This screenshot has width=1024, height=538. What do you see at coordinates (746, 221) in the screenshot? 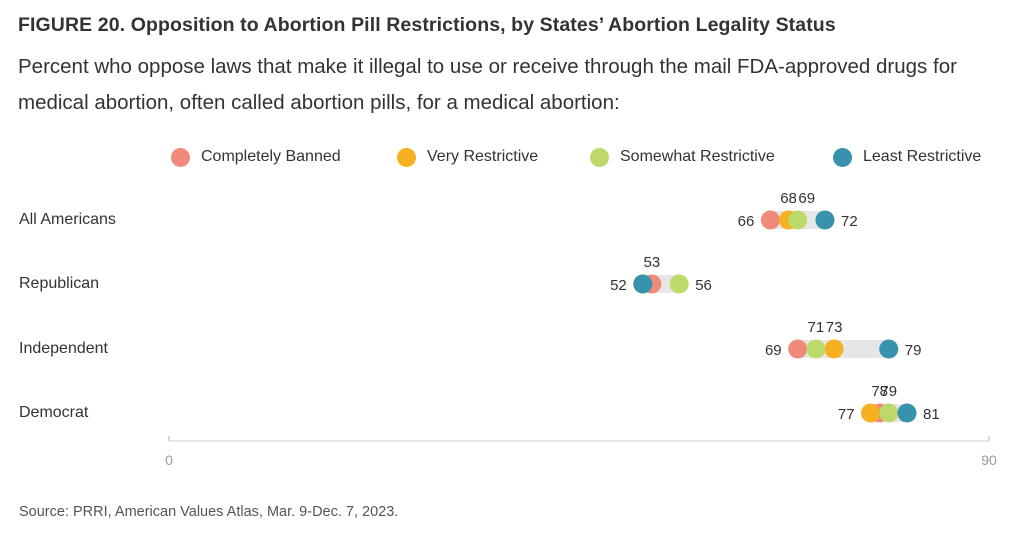
I see `data-label: 66` at bounding box center [746, 221].